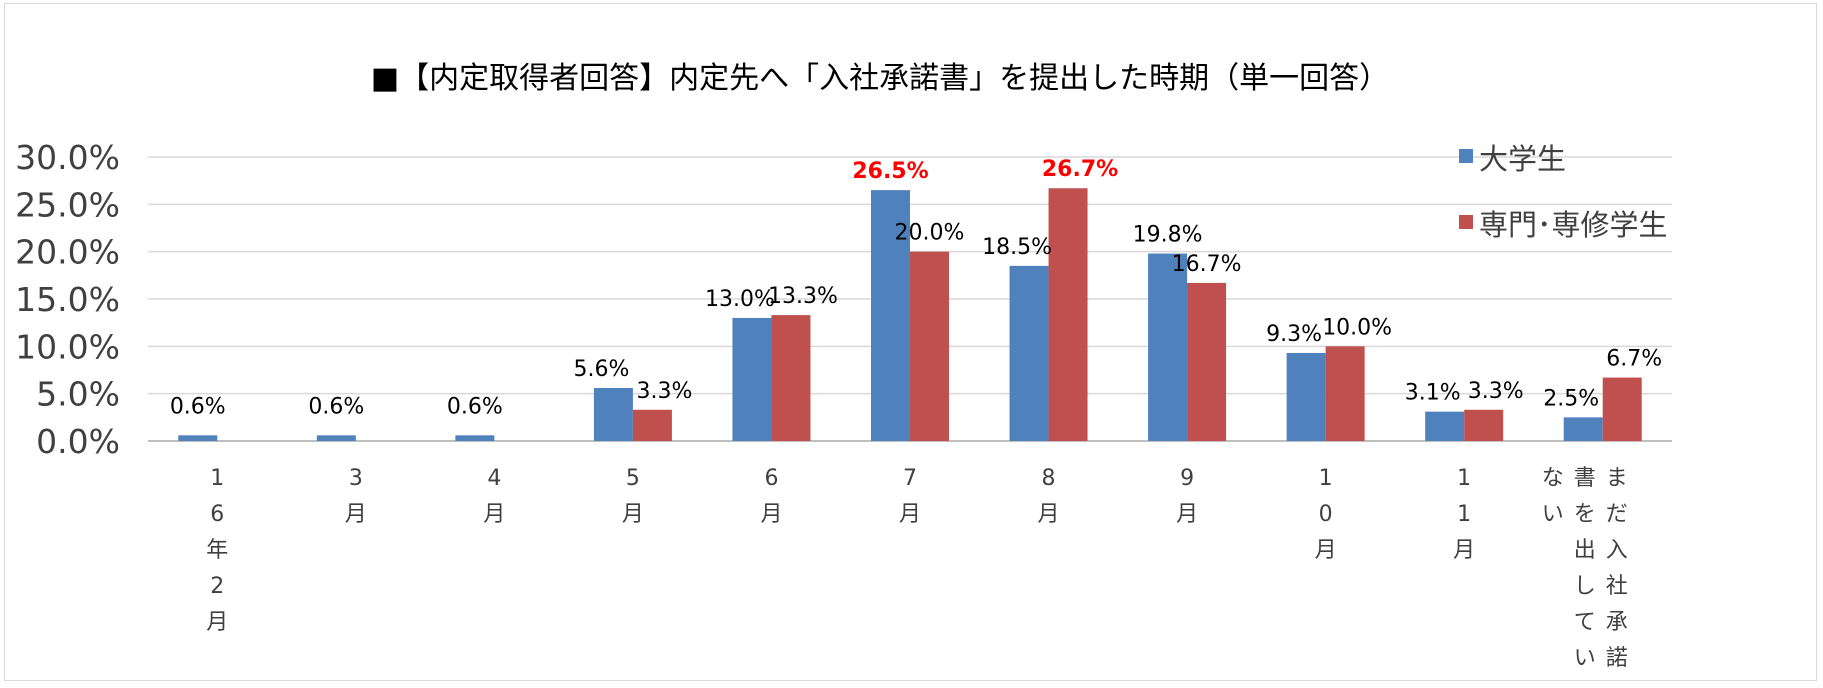 This screenshot has width=1823, height=688. I want to click on x-tick-label: な, so click(1553, 478).